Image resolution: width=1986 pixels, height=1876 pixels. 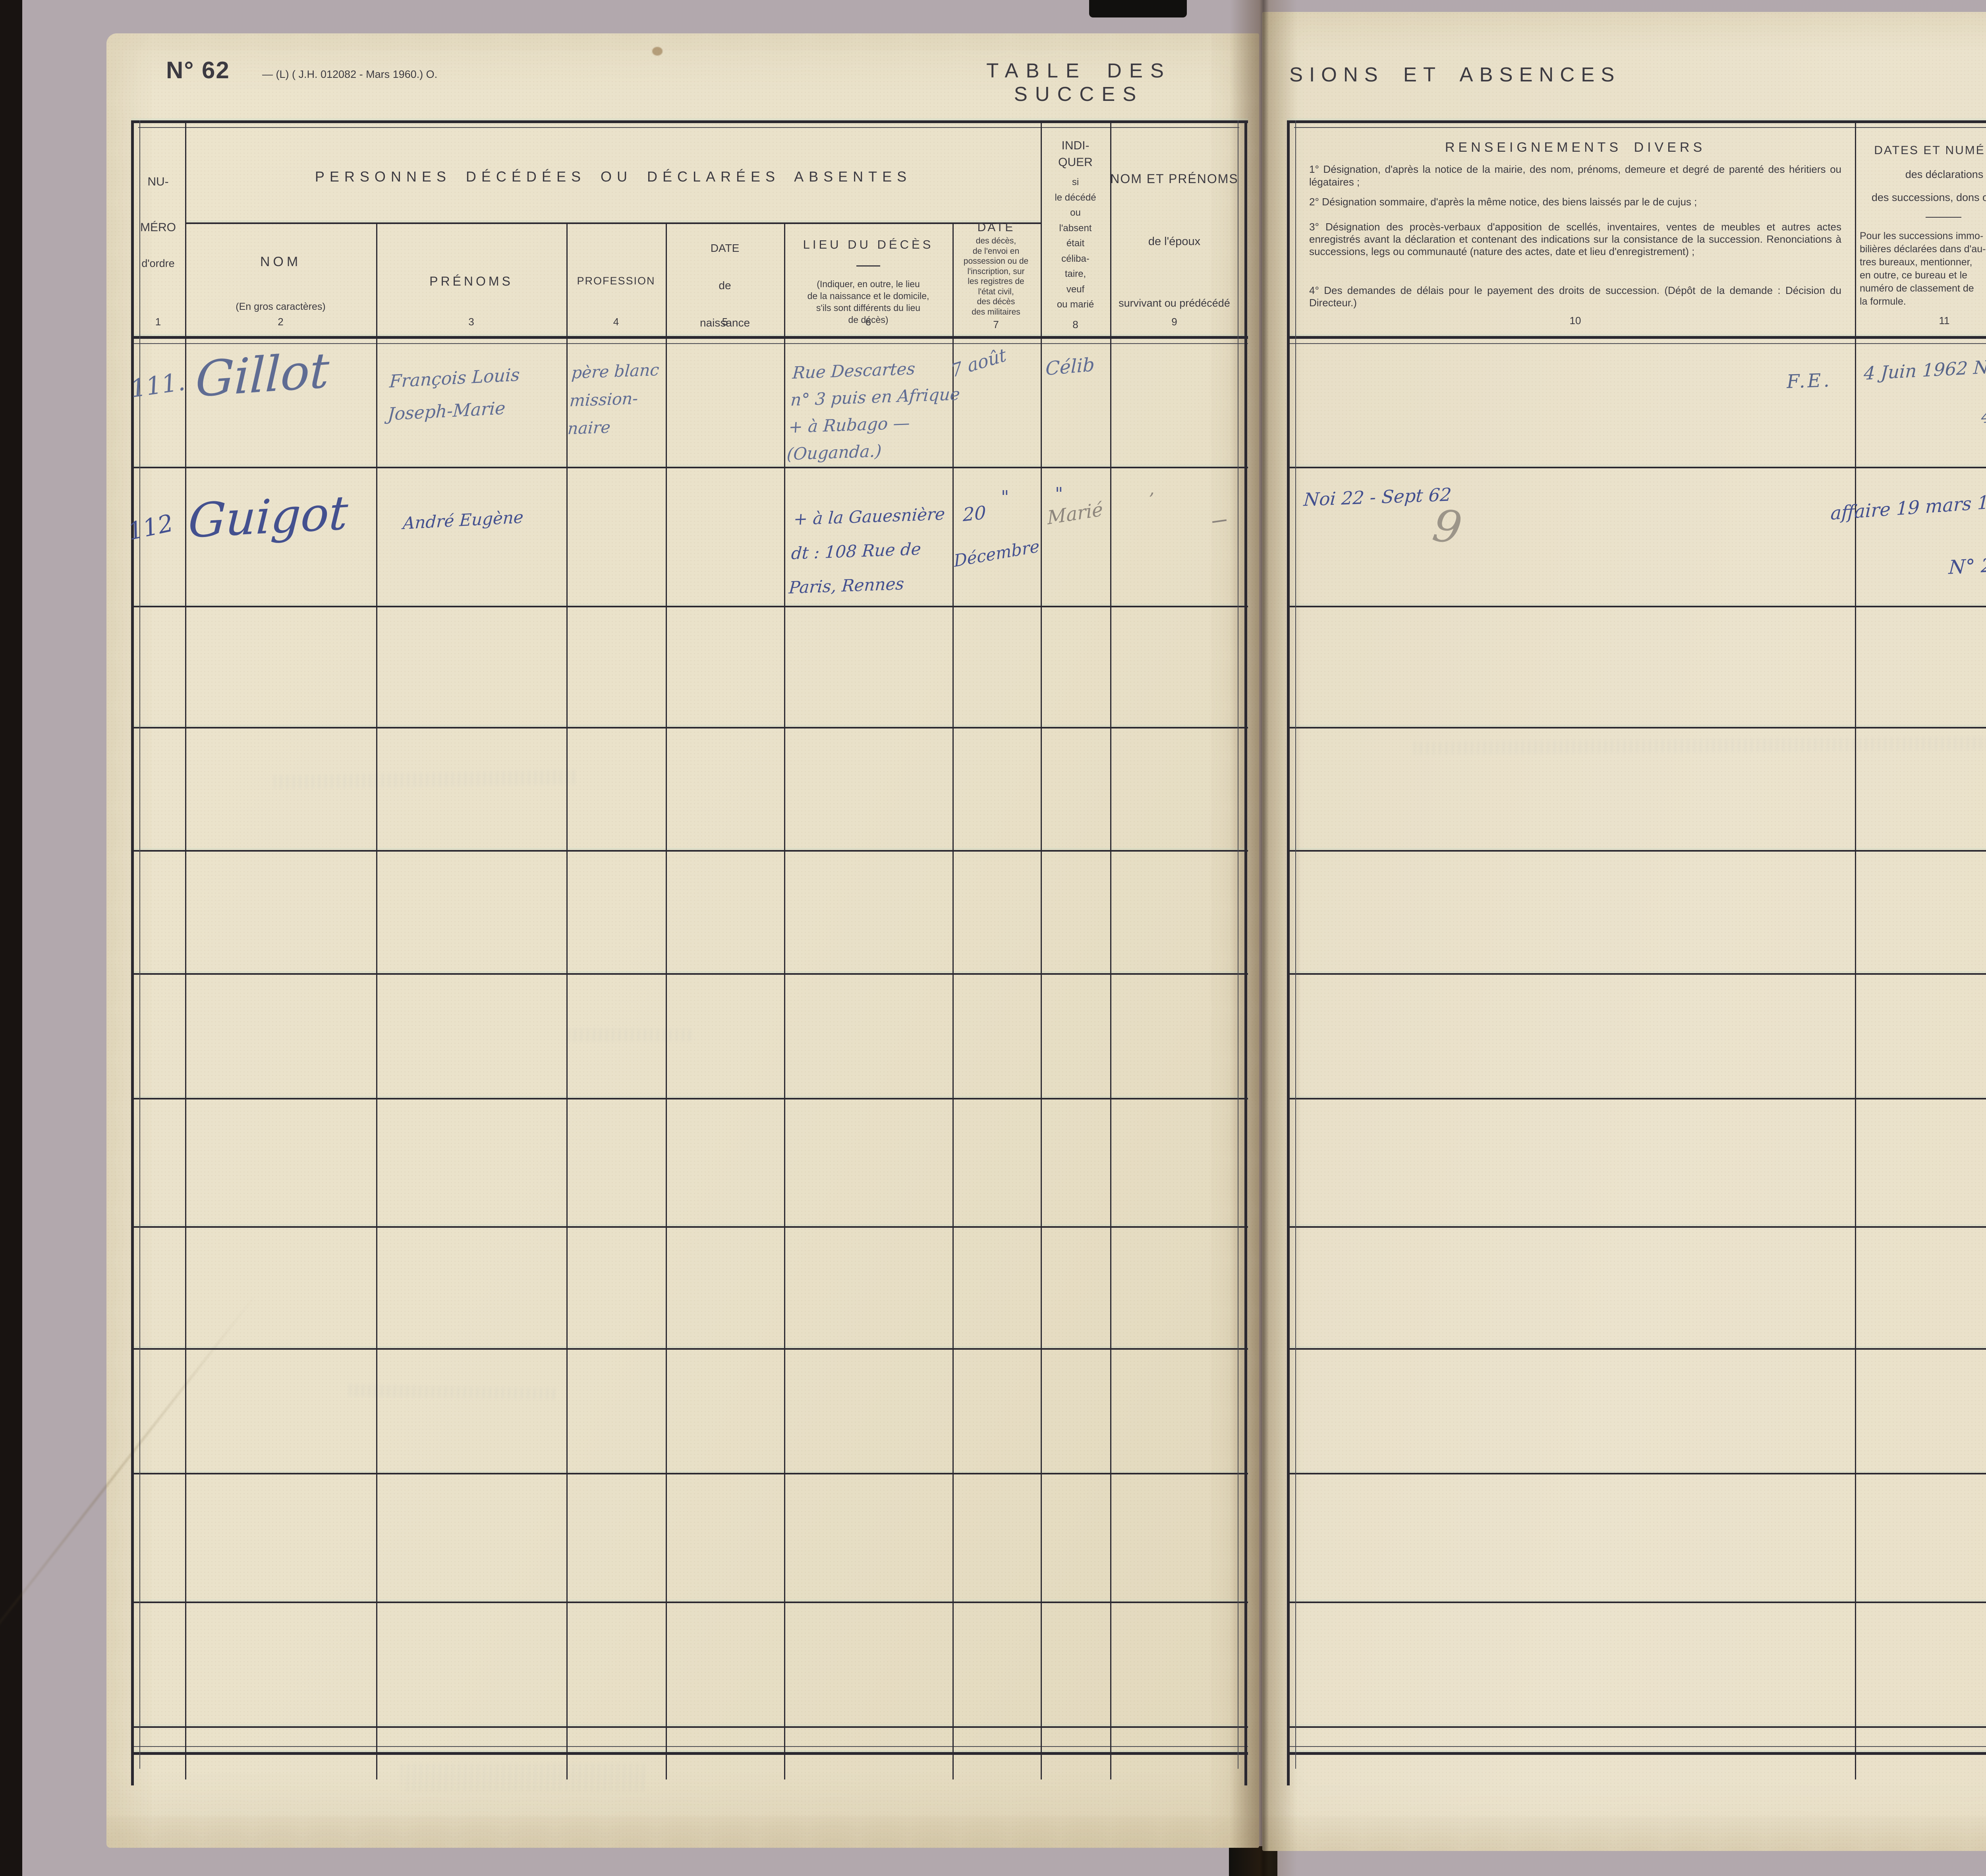 What do you see at coordinates (996, 227) in the screenshot?
I see `col7-header: DATE` at bounding box center [996, 227].